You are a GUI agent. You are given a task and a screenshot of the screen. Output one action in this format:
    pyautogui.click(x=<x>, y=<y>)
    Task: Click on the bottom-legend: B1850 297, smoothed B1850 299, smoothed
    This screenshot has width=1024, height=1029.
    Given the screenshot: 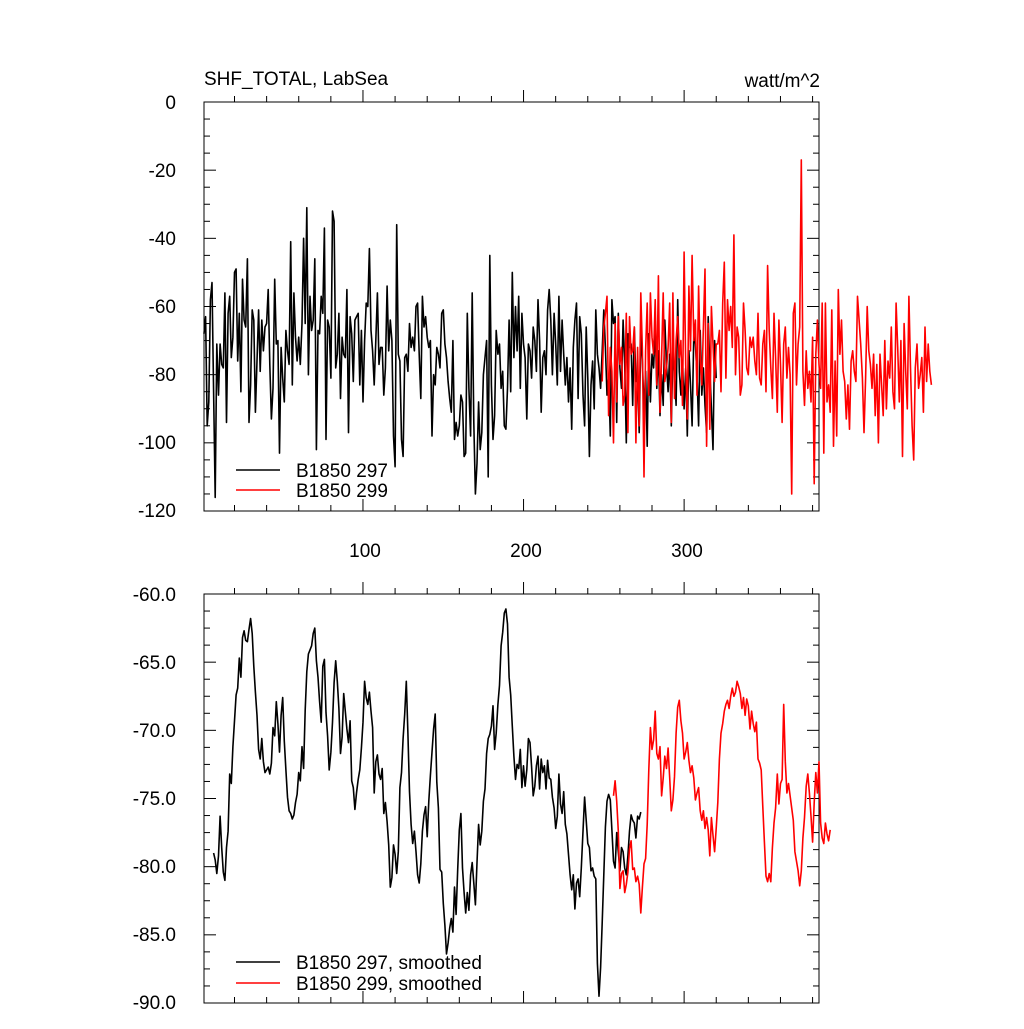 What is the action you would take?
    pyautogui.click(x=359, y=974)
    